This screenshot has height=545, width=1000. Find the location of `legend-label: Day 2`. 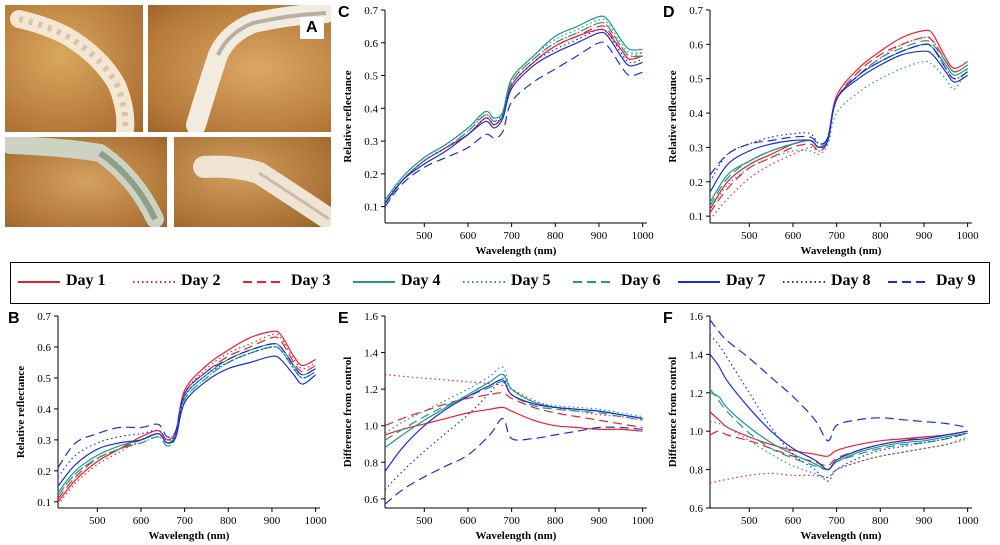

legend-label: Day 2 is located at coordinates (201, 280).